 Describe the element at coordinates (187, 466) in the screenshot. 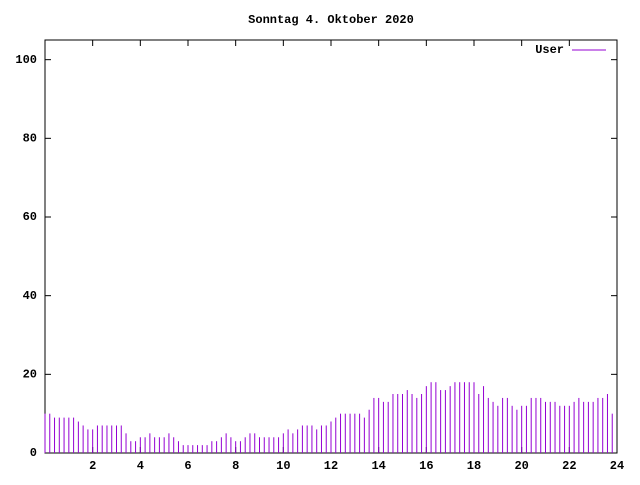

I see `x-tick-label: 6` at that location.